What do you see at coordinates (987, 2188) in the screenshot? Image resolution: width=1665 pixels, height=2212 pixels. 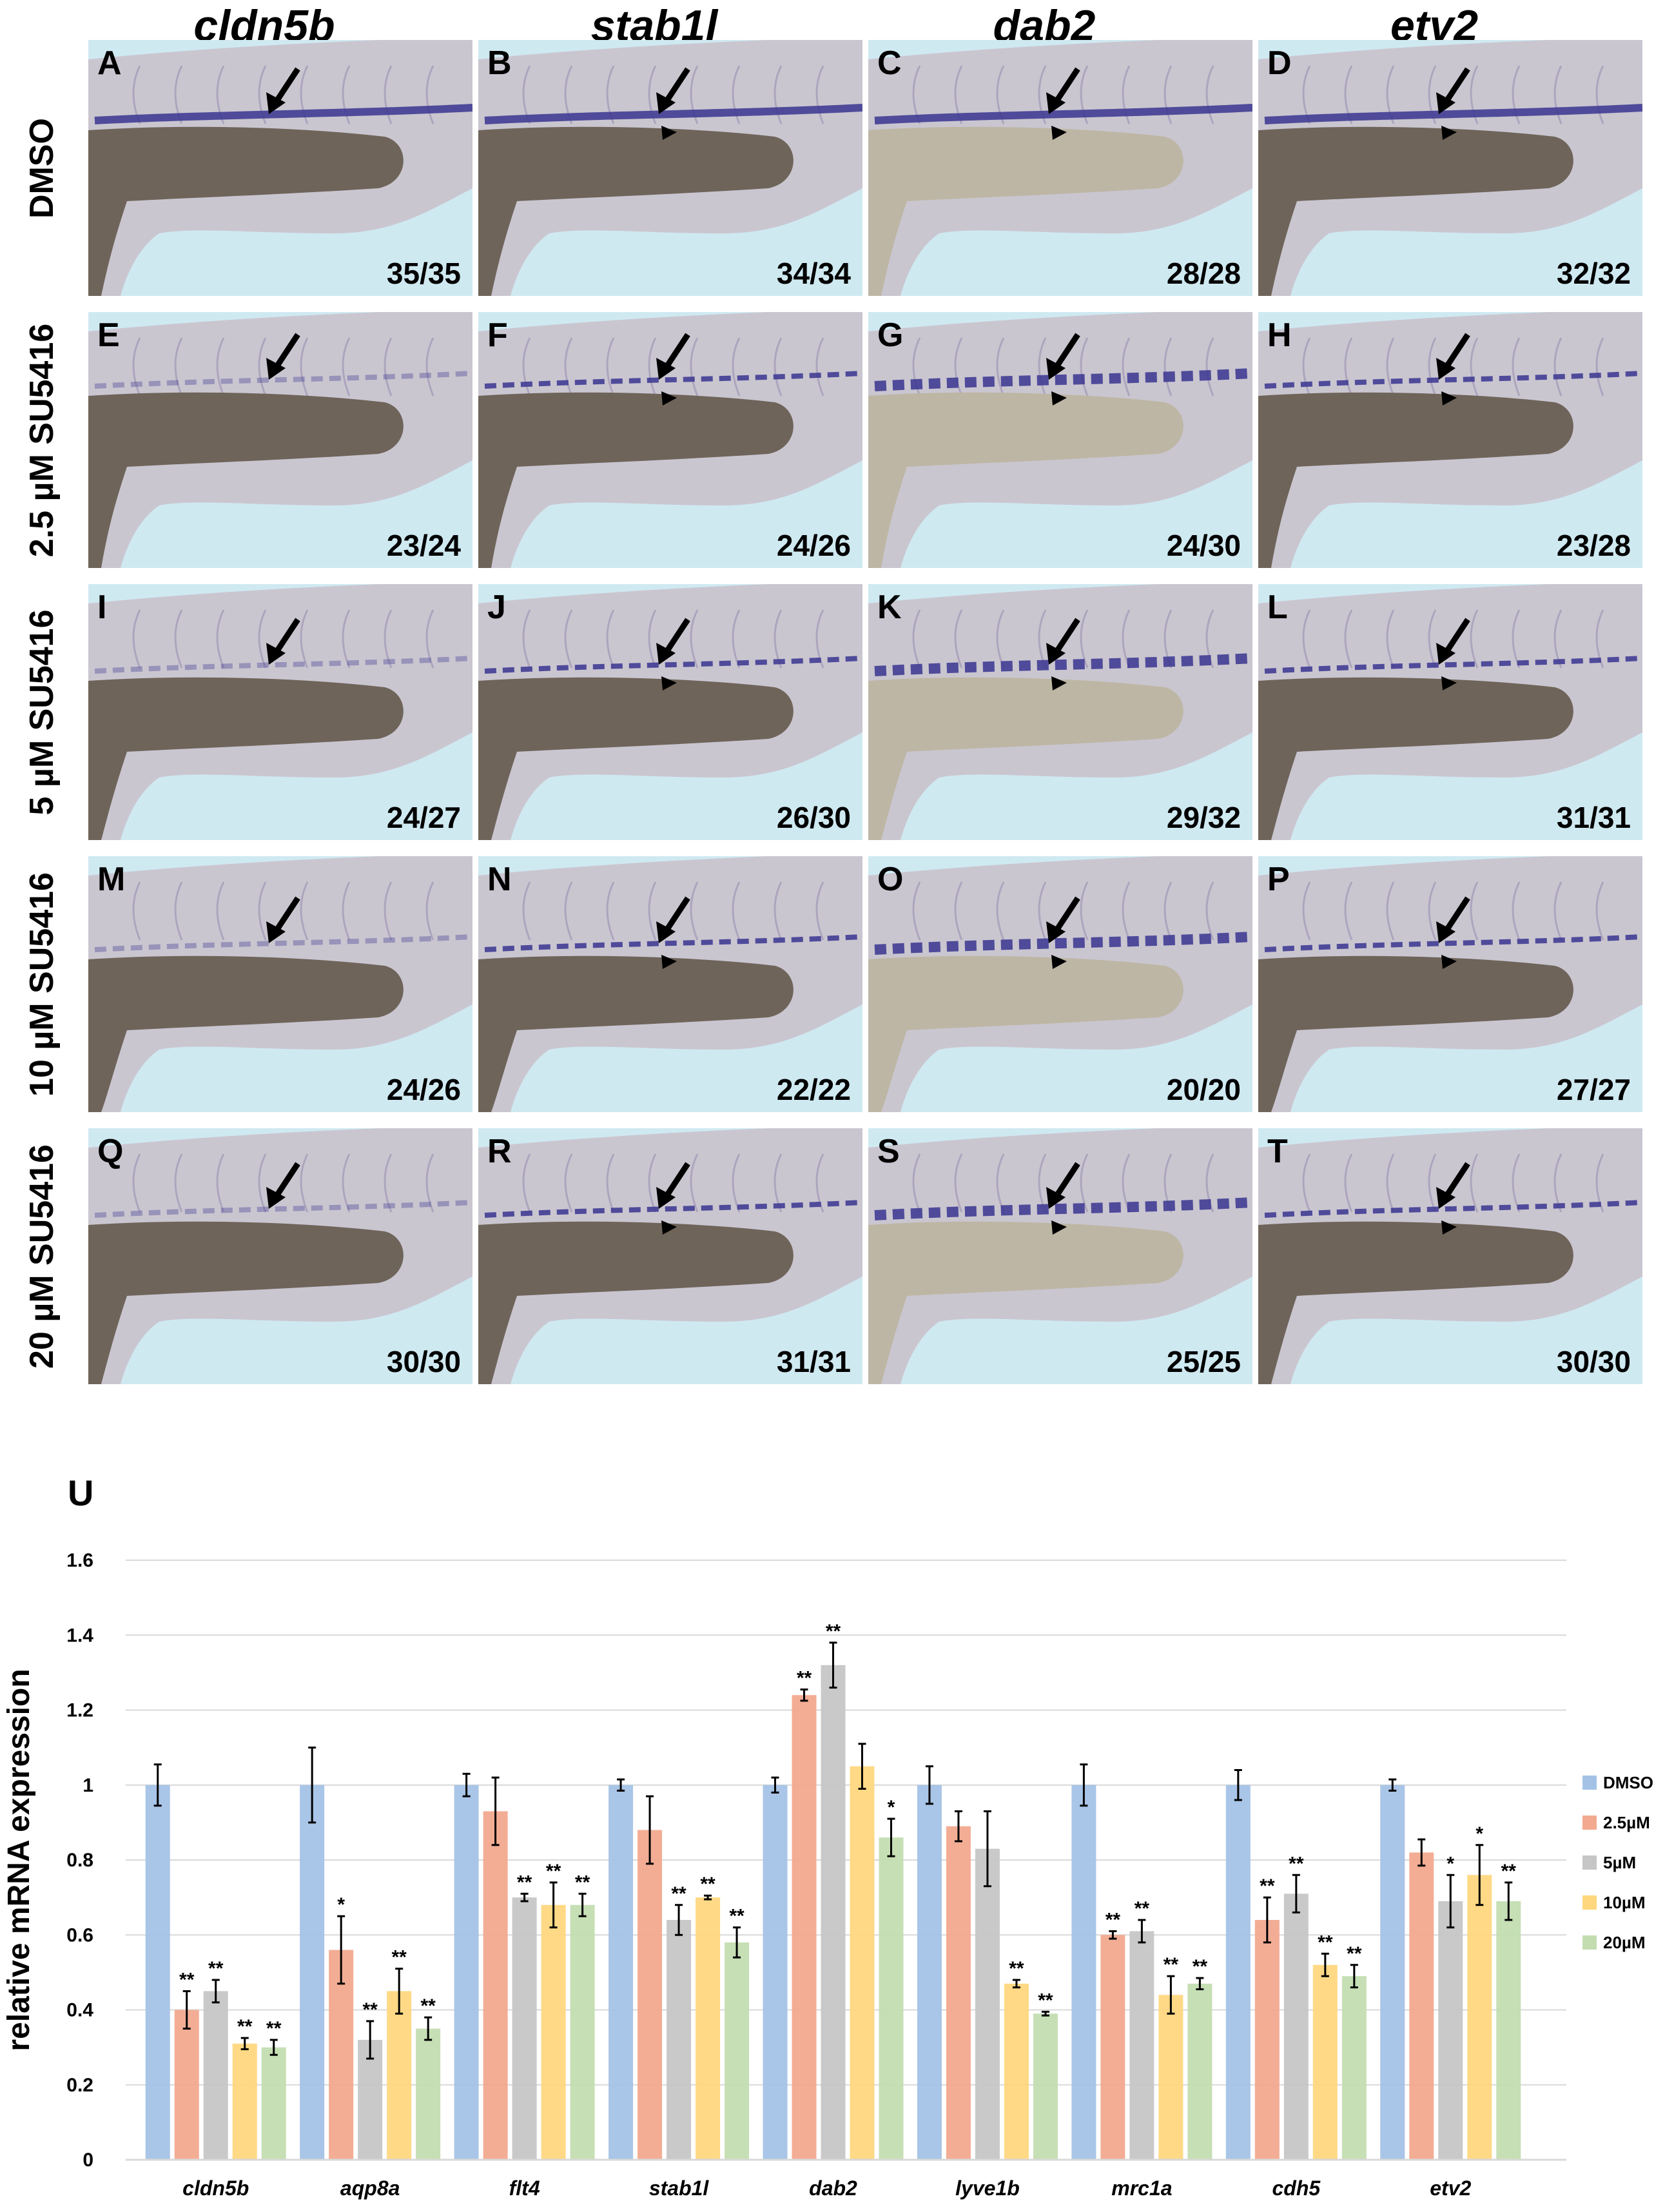 I see `x-tick-label: lyve1b` at bounding box center [987, 2188].